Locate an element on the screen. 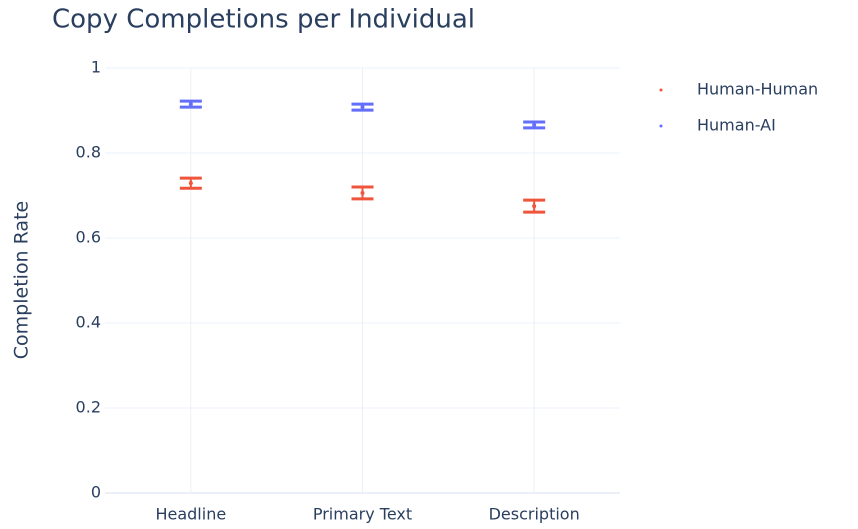 Image resolution: width=858 pixels, height=529 pixels. y-tick-label: 0.2 is located at coordinates (88, 407).